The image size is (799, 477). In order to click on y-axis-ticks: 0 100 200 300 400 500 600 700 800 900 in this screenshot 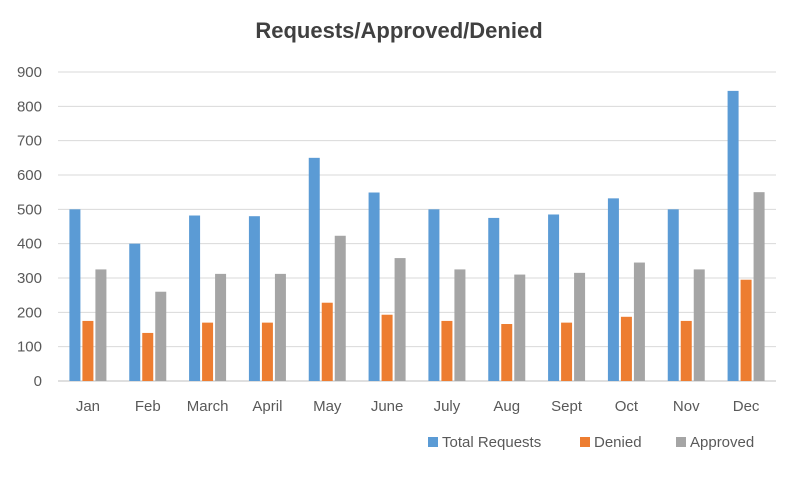, I will do `click(29, 227)`.